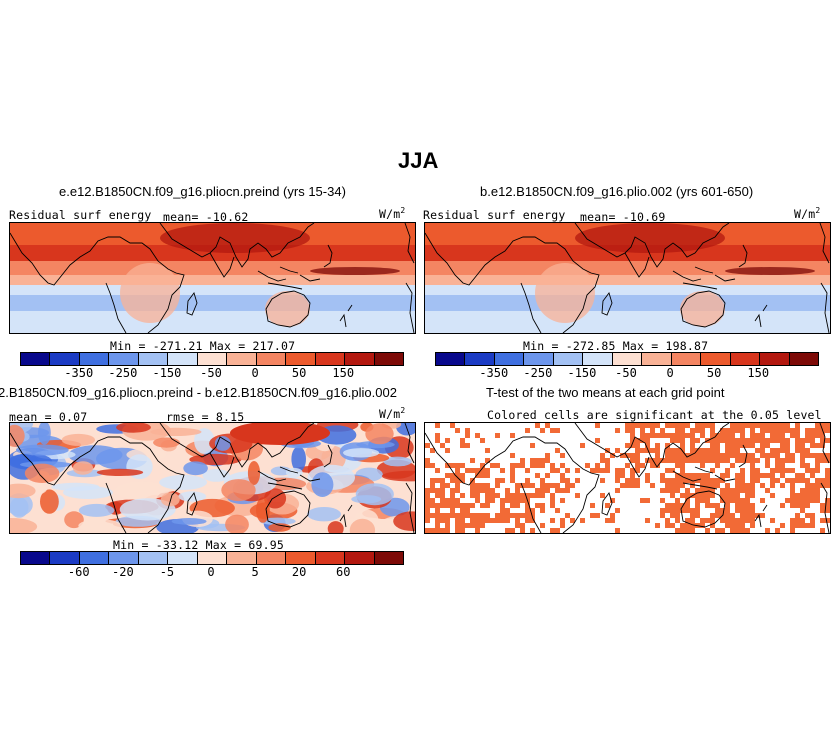  I want to click on units-label: W/m2, so click(807, 213).